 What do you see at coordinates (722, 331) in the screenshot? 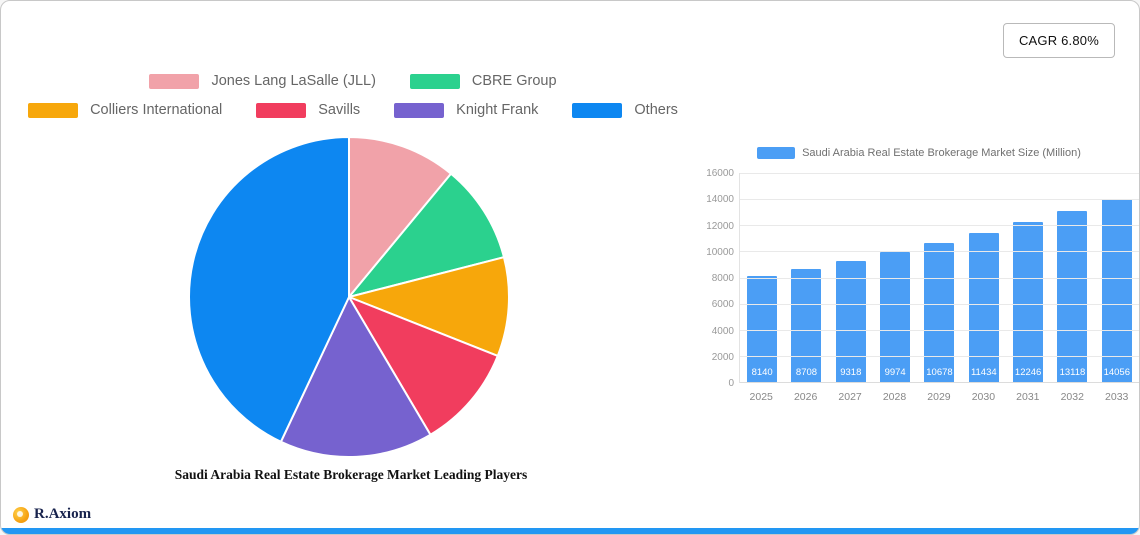
I see `y-axis-tick-label: 4000` at bounding box center [722, 331].